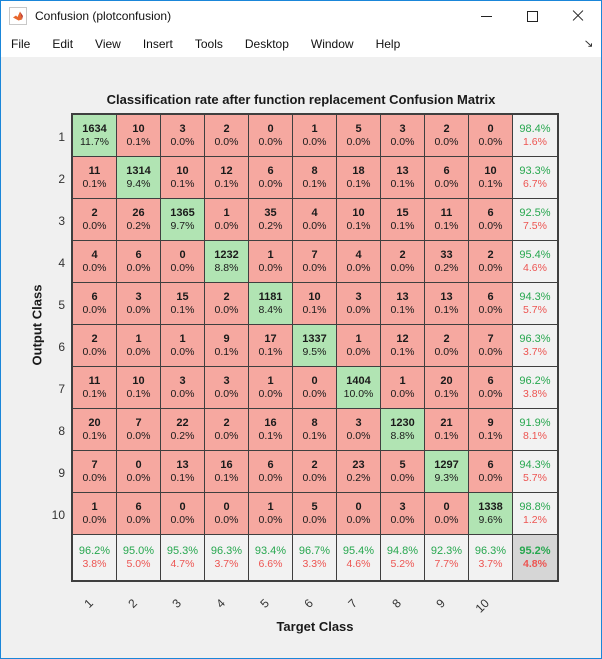  I want to click on col-summary-cell: 96.3% 3.7%, so click(226, 557).